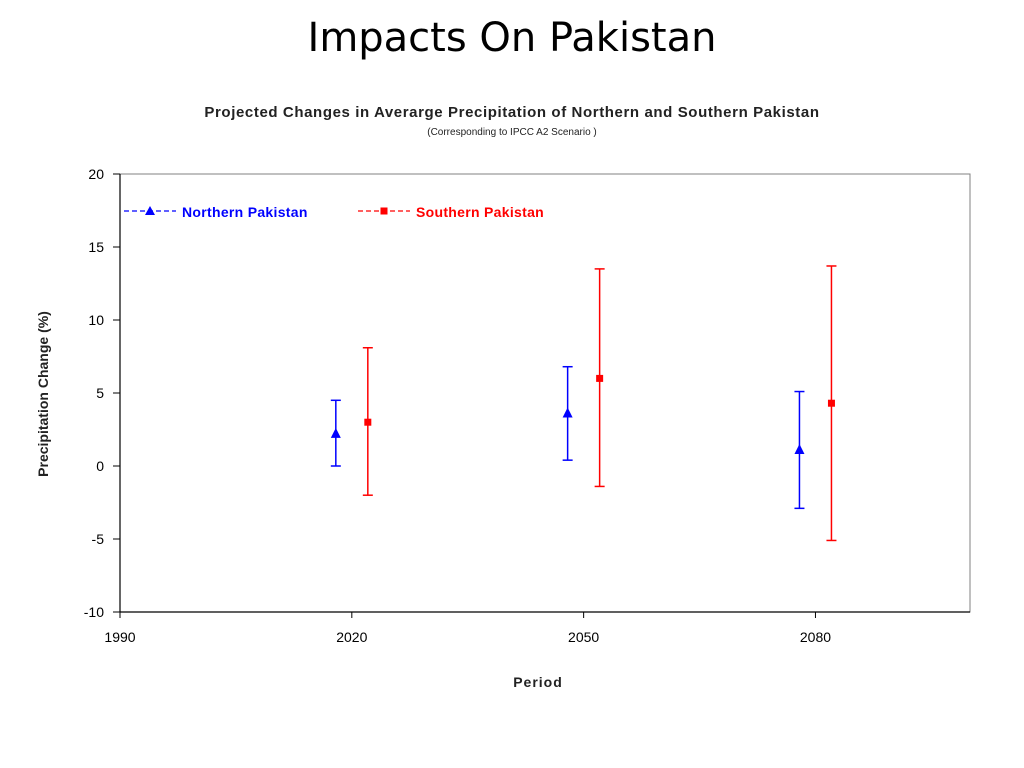 The width and height of the screenshot is (1024, 768). Describe the element at coordinates (384, 211) in the screenshot. I see `legend-square-icon` at that location.